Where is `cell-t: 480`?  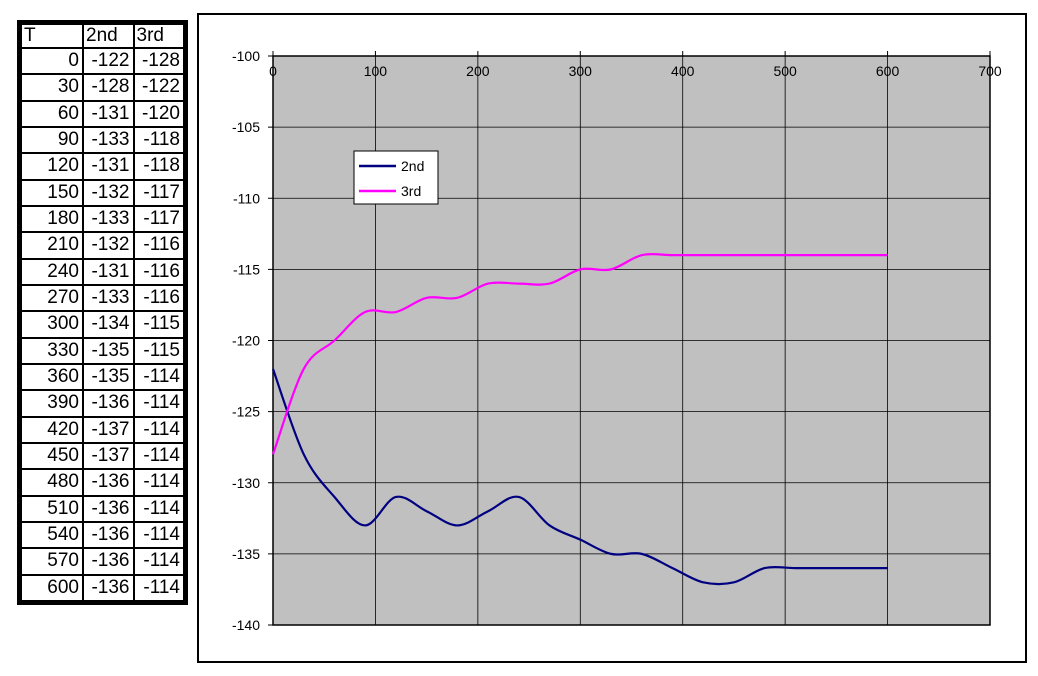
cell-t: 480 is located at coordinates (52, 482).